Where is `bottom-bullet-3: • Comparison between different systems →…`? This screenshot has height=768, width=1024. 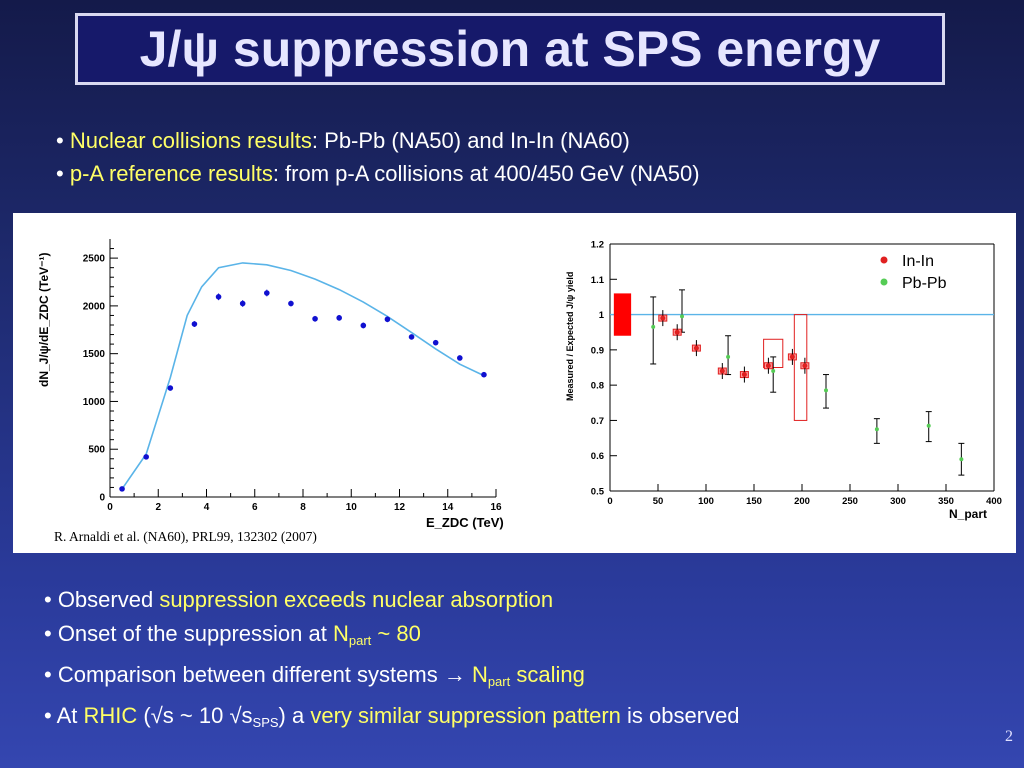
bottom-bullet-3: • Comparison between different systems →… is located at coordinates (392, 678).